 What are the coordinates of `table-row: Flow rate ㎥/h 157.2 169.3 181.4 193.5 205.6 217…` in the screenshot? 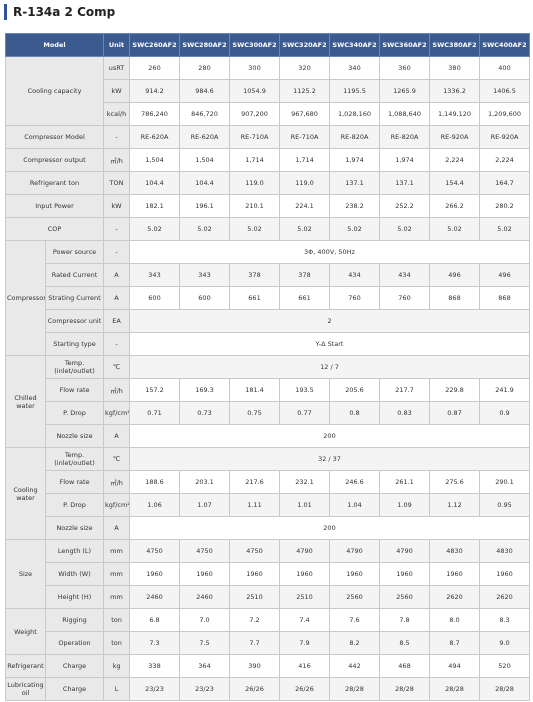 It's located at (268, 390).